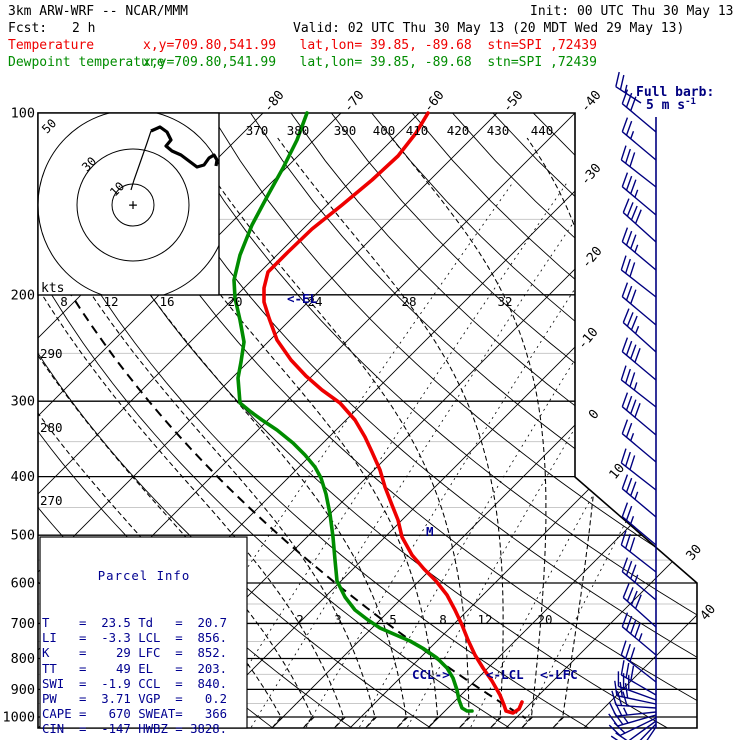 The width and height of the screenshot is (740, 740). Describe the element at coordinates (110, 301) in the screenshot. I see `moist-adiabat-label: 12` at that location.